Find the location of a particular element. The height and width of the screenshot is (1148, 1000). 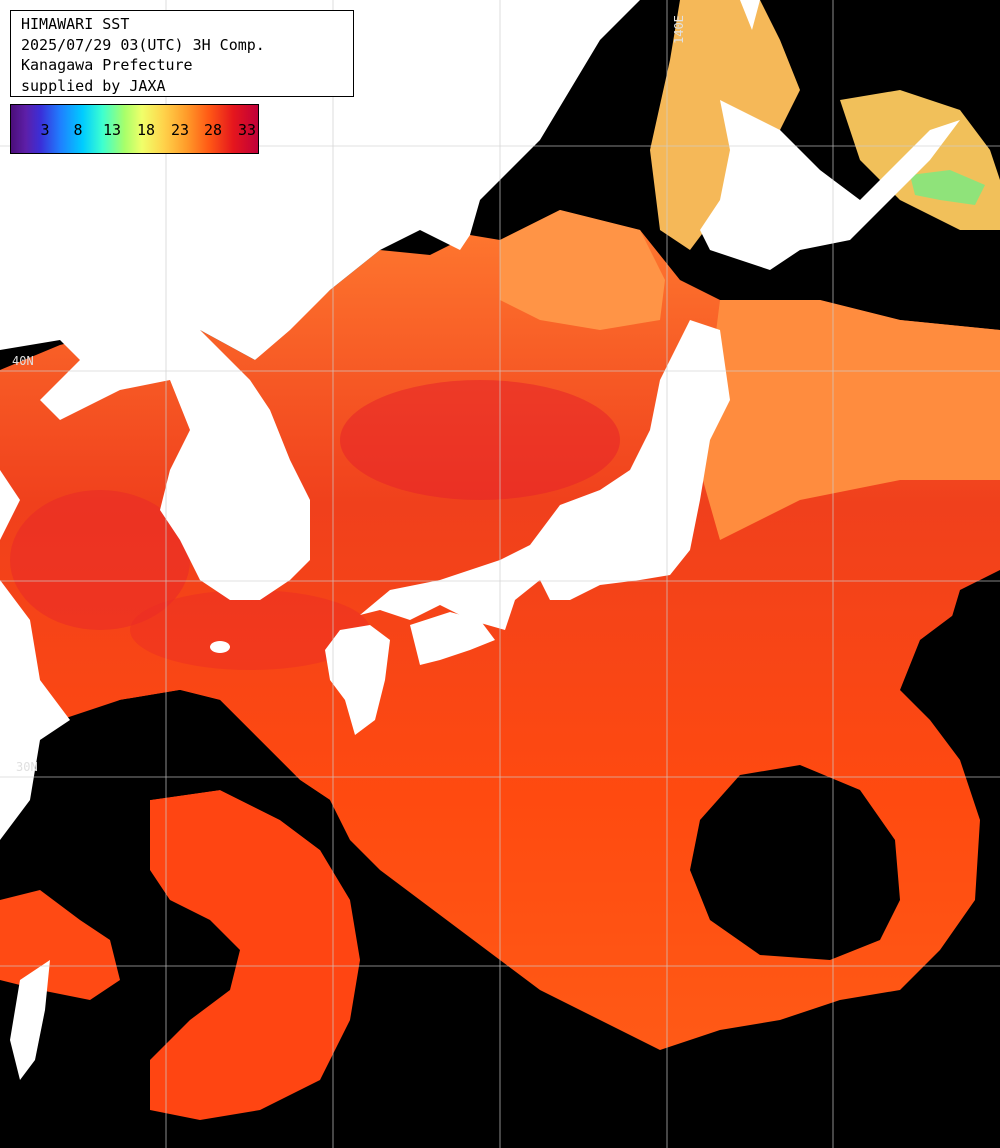

title-line-region: Kanagawa Prefecture is located at coordinates (107, 65).